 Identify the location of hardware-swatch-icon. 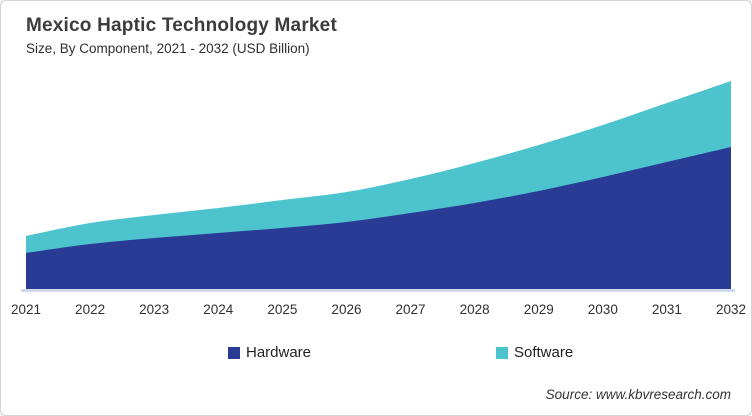
(234, 352).